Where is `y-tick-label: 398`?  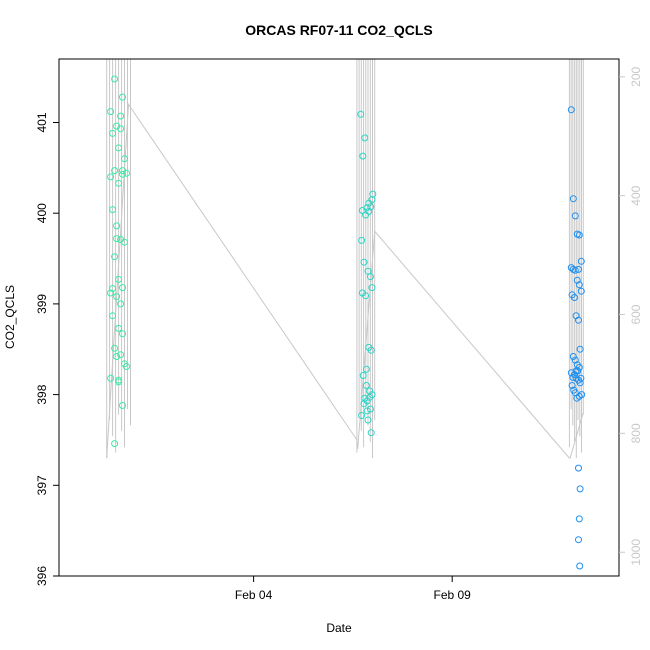
y-tick-label: 398 is located at coordinates (42, 394).